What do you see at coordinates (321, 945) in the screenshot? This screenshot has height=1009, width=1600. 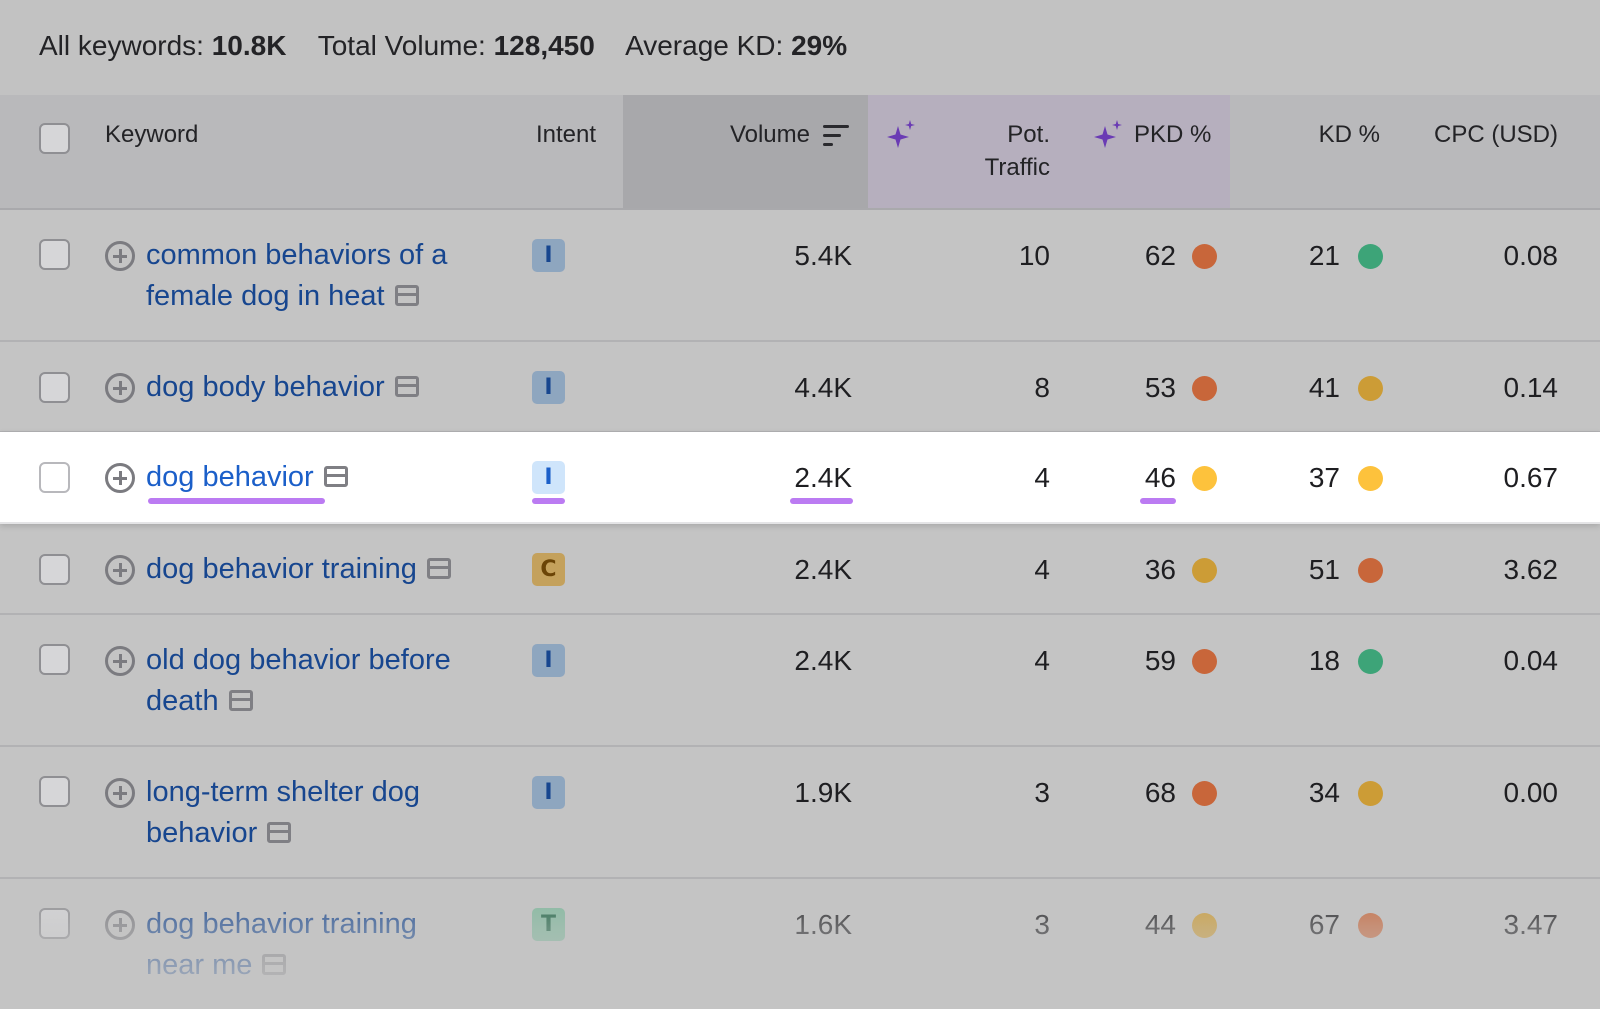 I see `keyword-link: dog behavior training near me` at bounding box center [321, 945].